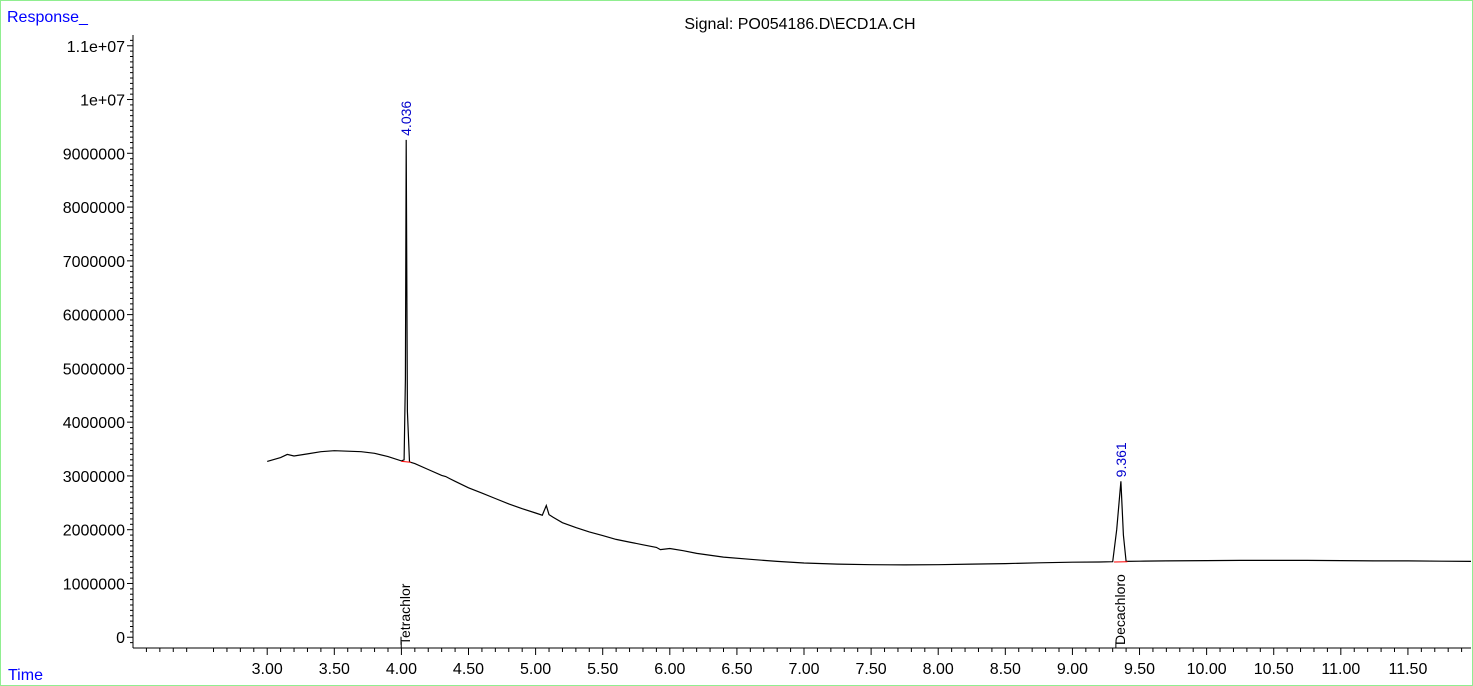 This screenshot has width=1473, height=686. I want to click on y-tick-label: 1000000, so click(94, 584).